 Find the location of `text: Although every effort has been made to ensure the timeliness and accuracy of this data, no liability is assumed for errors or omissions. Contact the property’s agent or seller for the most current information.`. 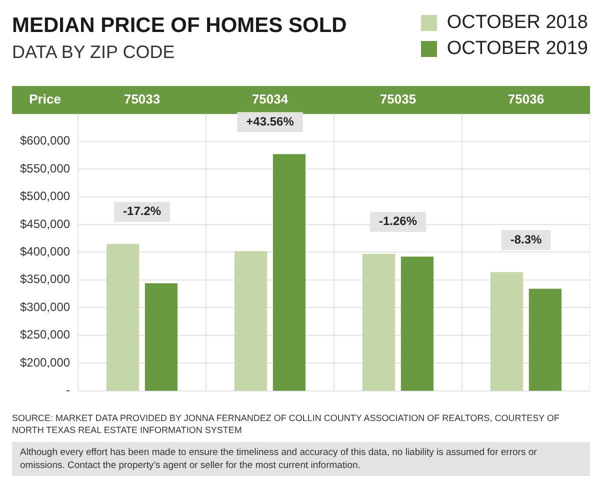

text: Although every effort has been made to ensure the timeliness and accuracy of this data, no liability is assumed for errors or omissions. Contact the property’s agent or seller for the most current information. is located at coordinates (301, 459).